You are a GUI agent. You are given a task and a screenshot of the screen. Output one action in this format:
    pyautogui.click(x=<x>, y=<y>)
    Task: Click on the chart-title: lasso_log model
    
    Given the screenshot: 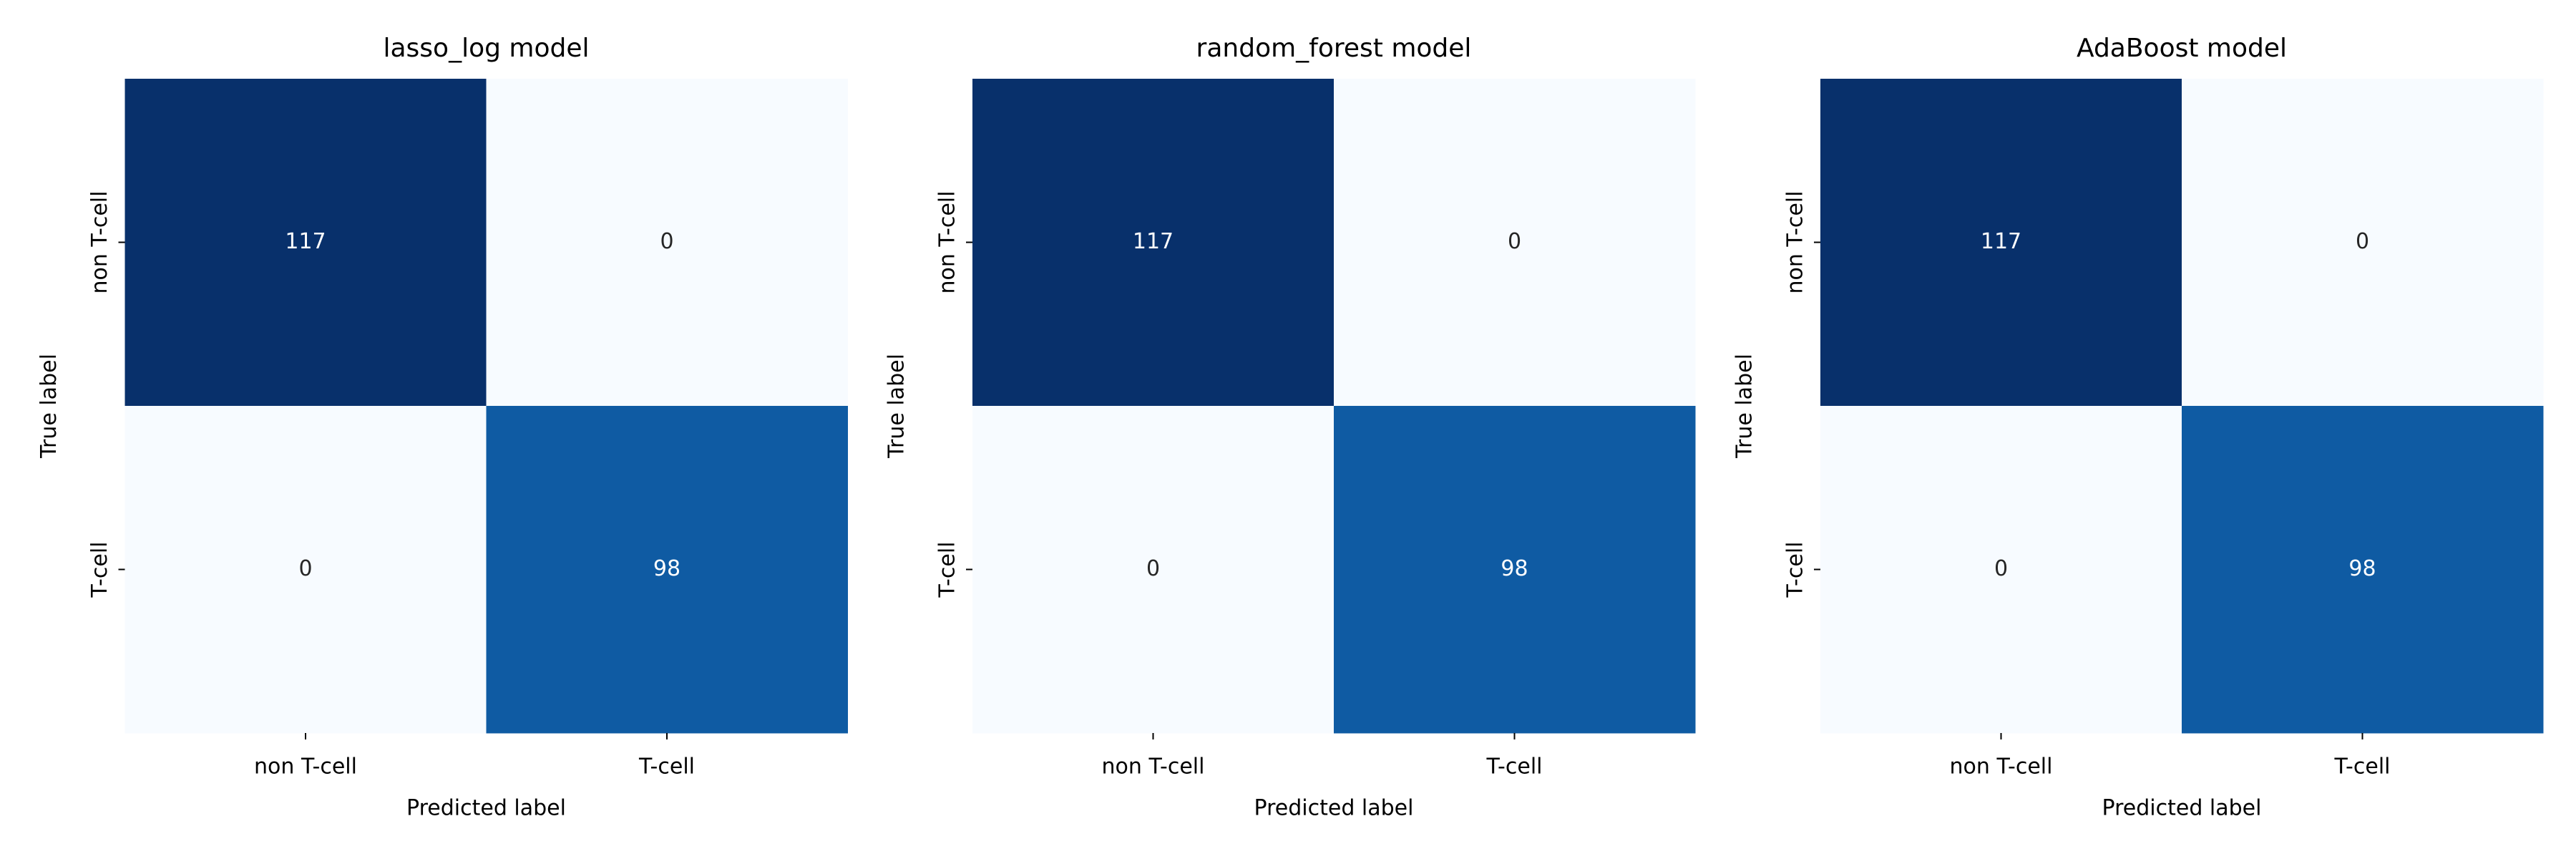 What is the action you would take?
    pyautogui.click(x=486, y=48)
    